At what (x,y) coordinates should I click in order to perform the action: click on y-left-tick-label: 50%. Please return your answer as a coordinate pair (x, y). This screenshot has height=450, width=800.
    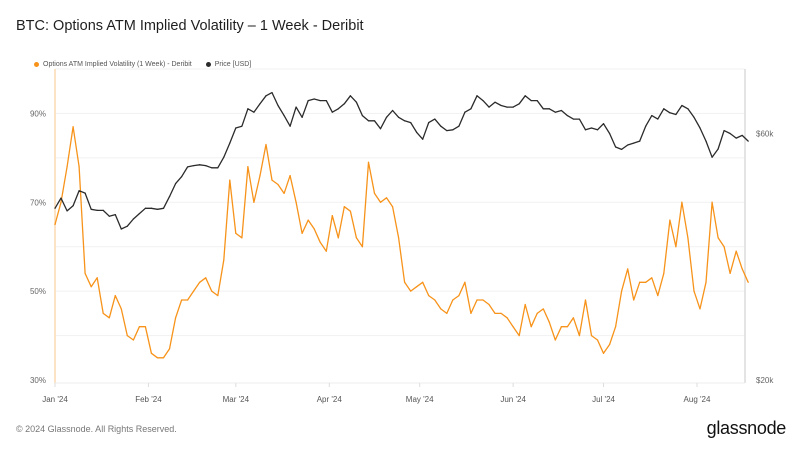
    Looking at the image, I should click on (38, 291).